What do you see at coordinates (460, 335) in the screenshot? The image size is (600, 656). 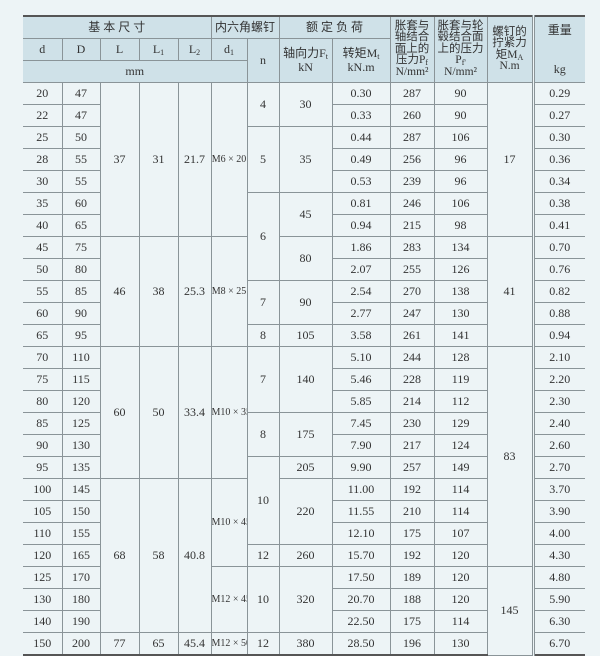 I see `cell-pf2: 141` at bounding box center [460, 335].